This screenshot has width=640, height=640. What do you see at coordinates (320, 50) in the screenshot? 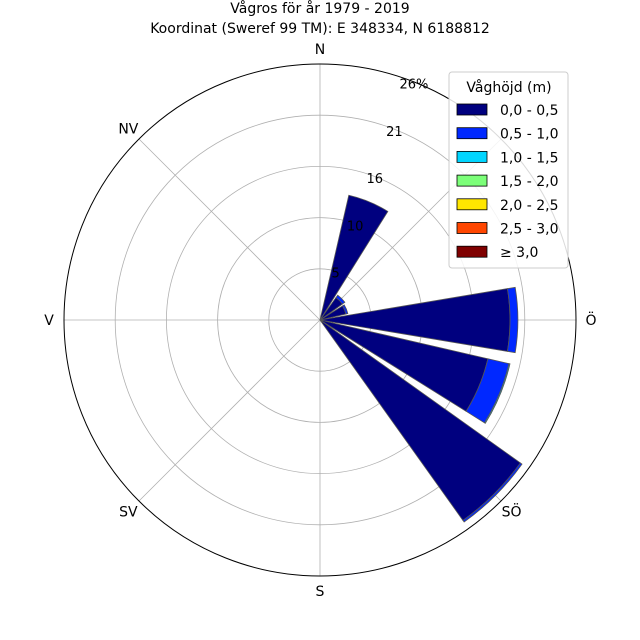
I see `direction-label: N` at bounding box center [320, 50].